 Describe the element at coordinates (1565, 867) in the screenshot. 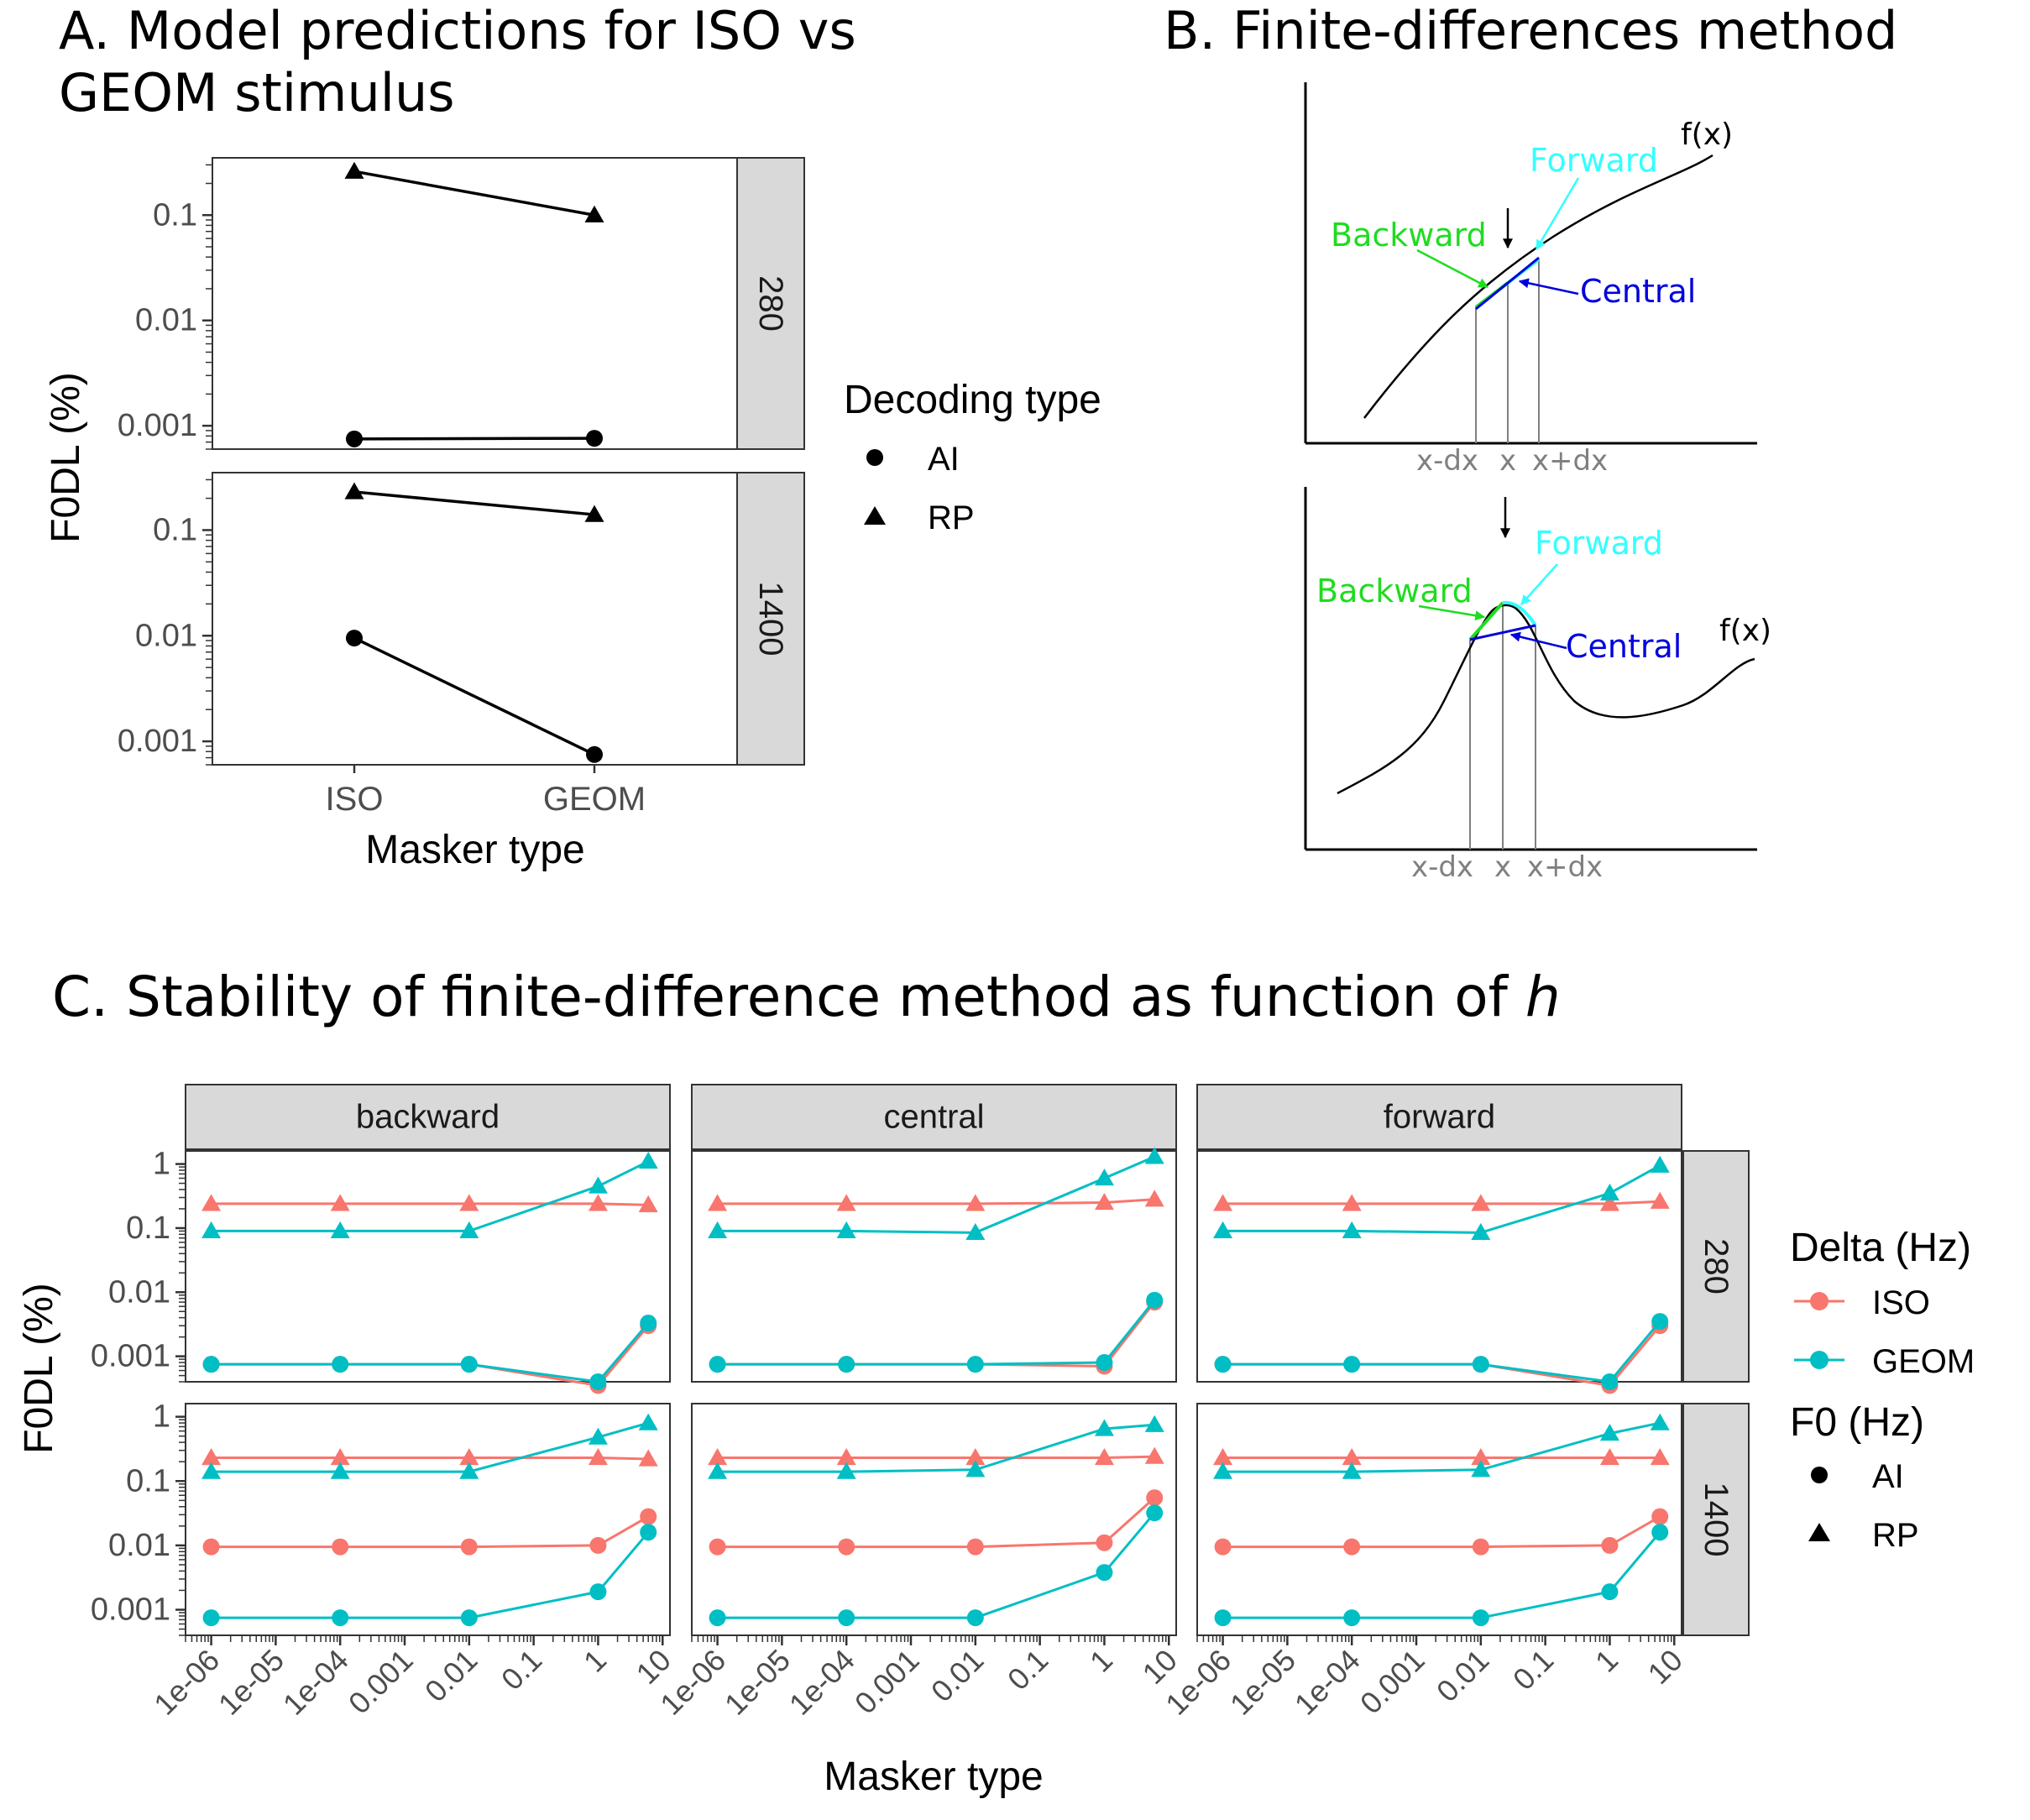

I see `diagram-bottom-tick-x-plus-dx: x+dx` at that location.